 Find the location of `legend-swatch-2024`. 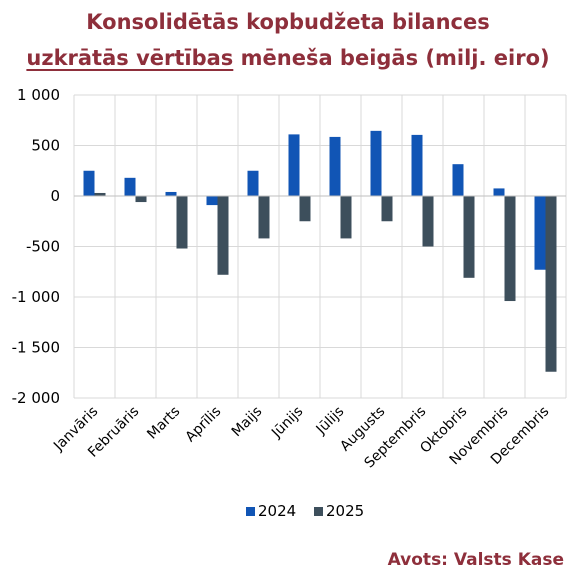

legend-swatch-2024 is located at coordinates (250, 511).